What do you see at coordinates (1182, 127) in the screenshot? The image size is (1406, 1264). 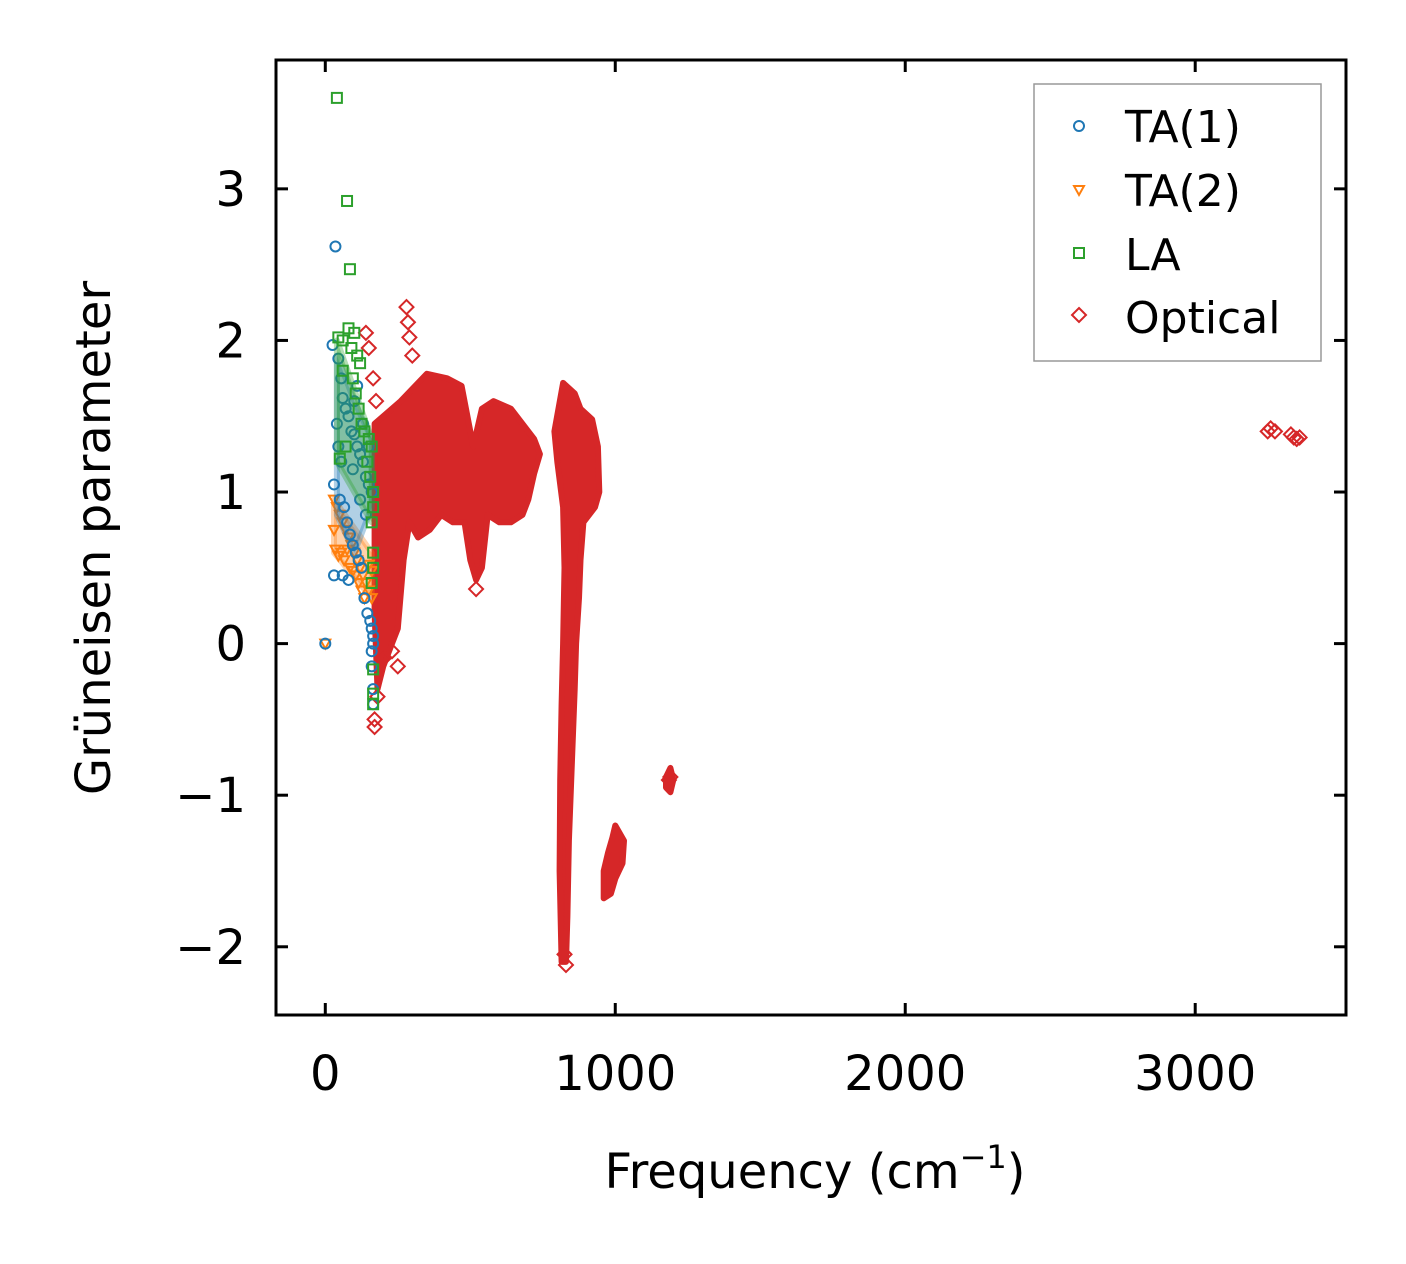 I see `legend-label-ta1: TA(1)` at bounding box center [1182, 127].